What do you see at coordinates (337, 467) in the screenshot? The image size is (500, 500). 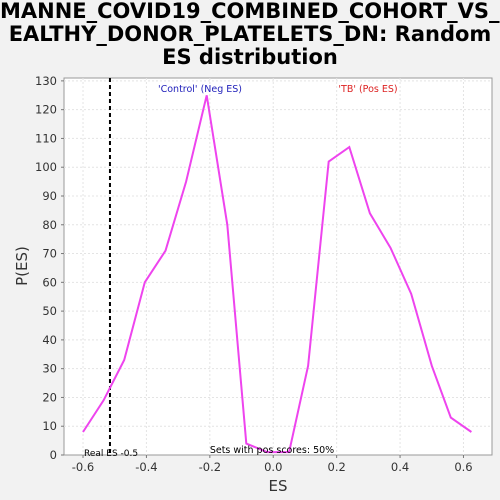 I see `x-tick-label: 0.2` at bounding box center [337, 467].